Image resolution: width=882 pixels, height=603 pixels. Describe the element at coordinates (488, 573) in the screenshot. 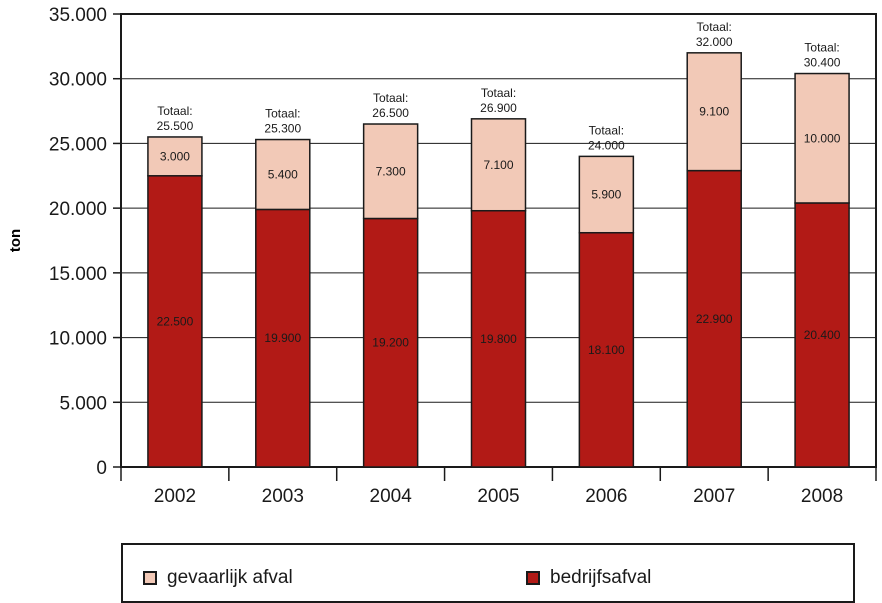

I see `legend: gevaarlijk afval bedrijfsafval` at that location.